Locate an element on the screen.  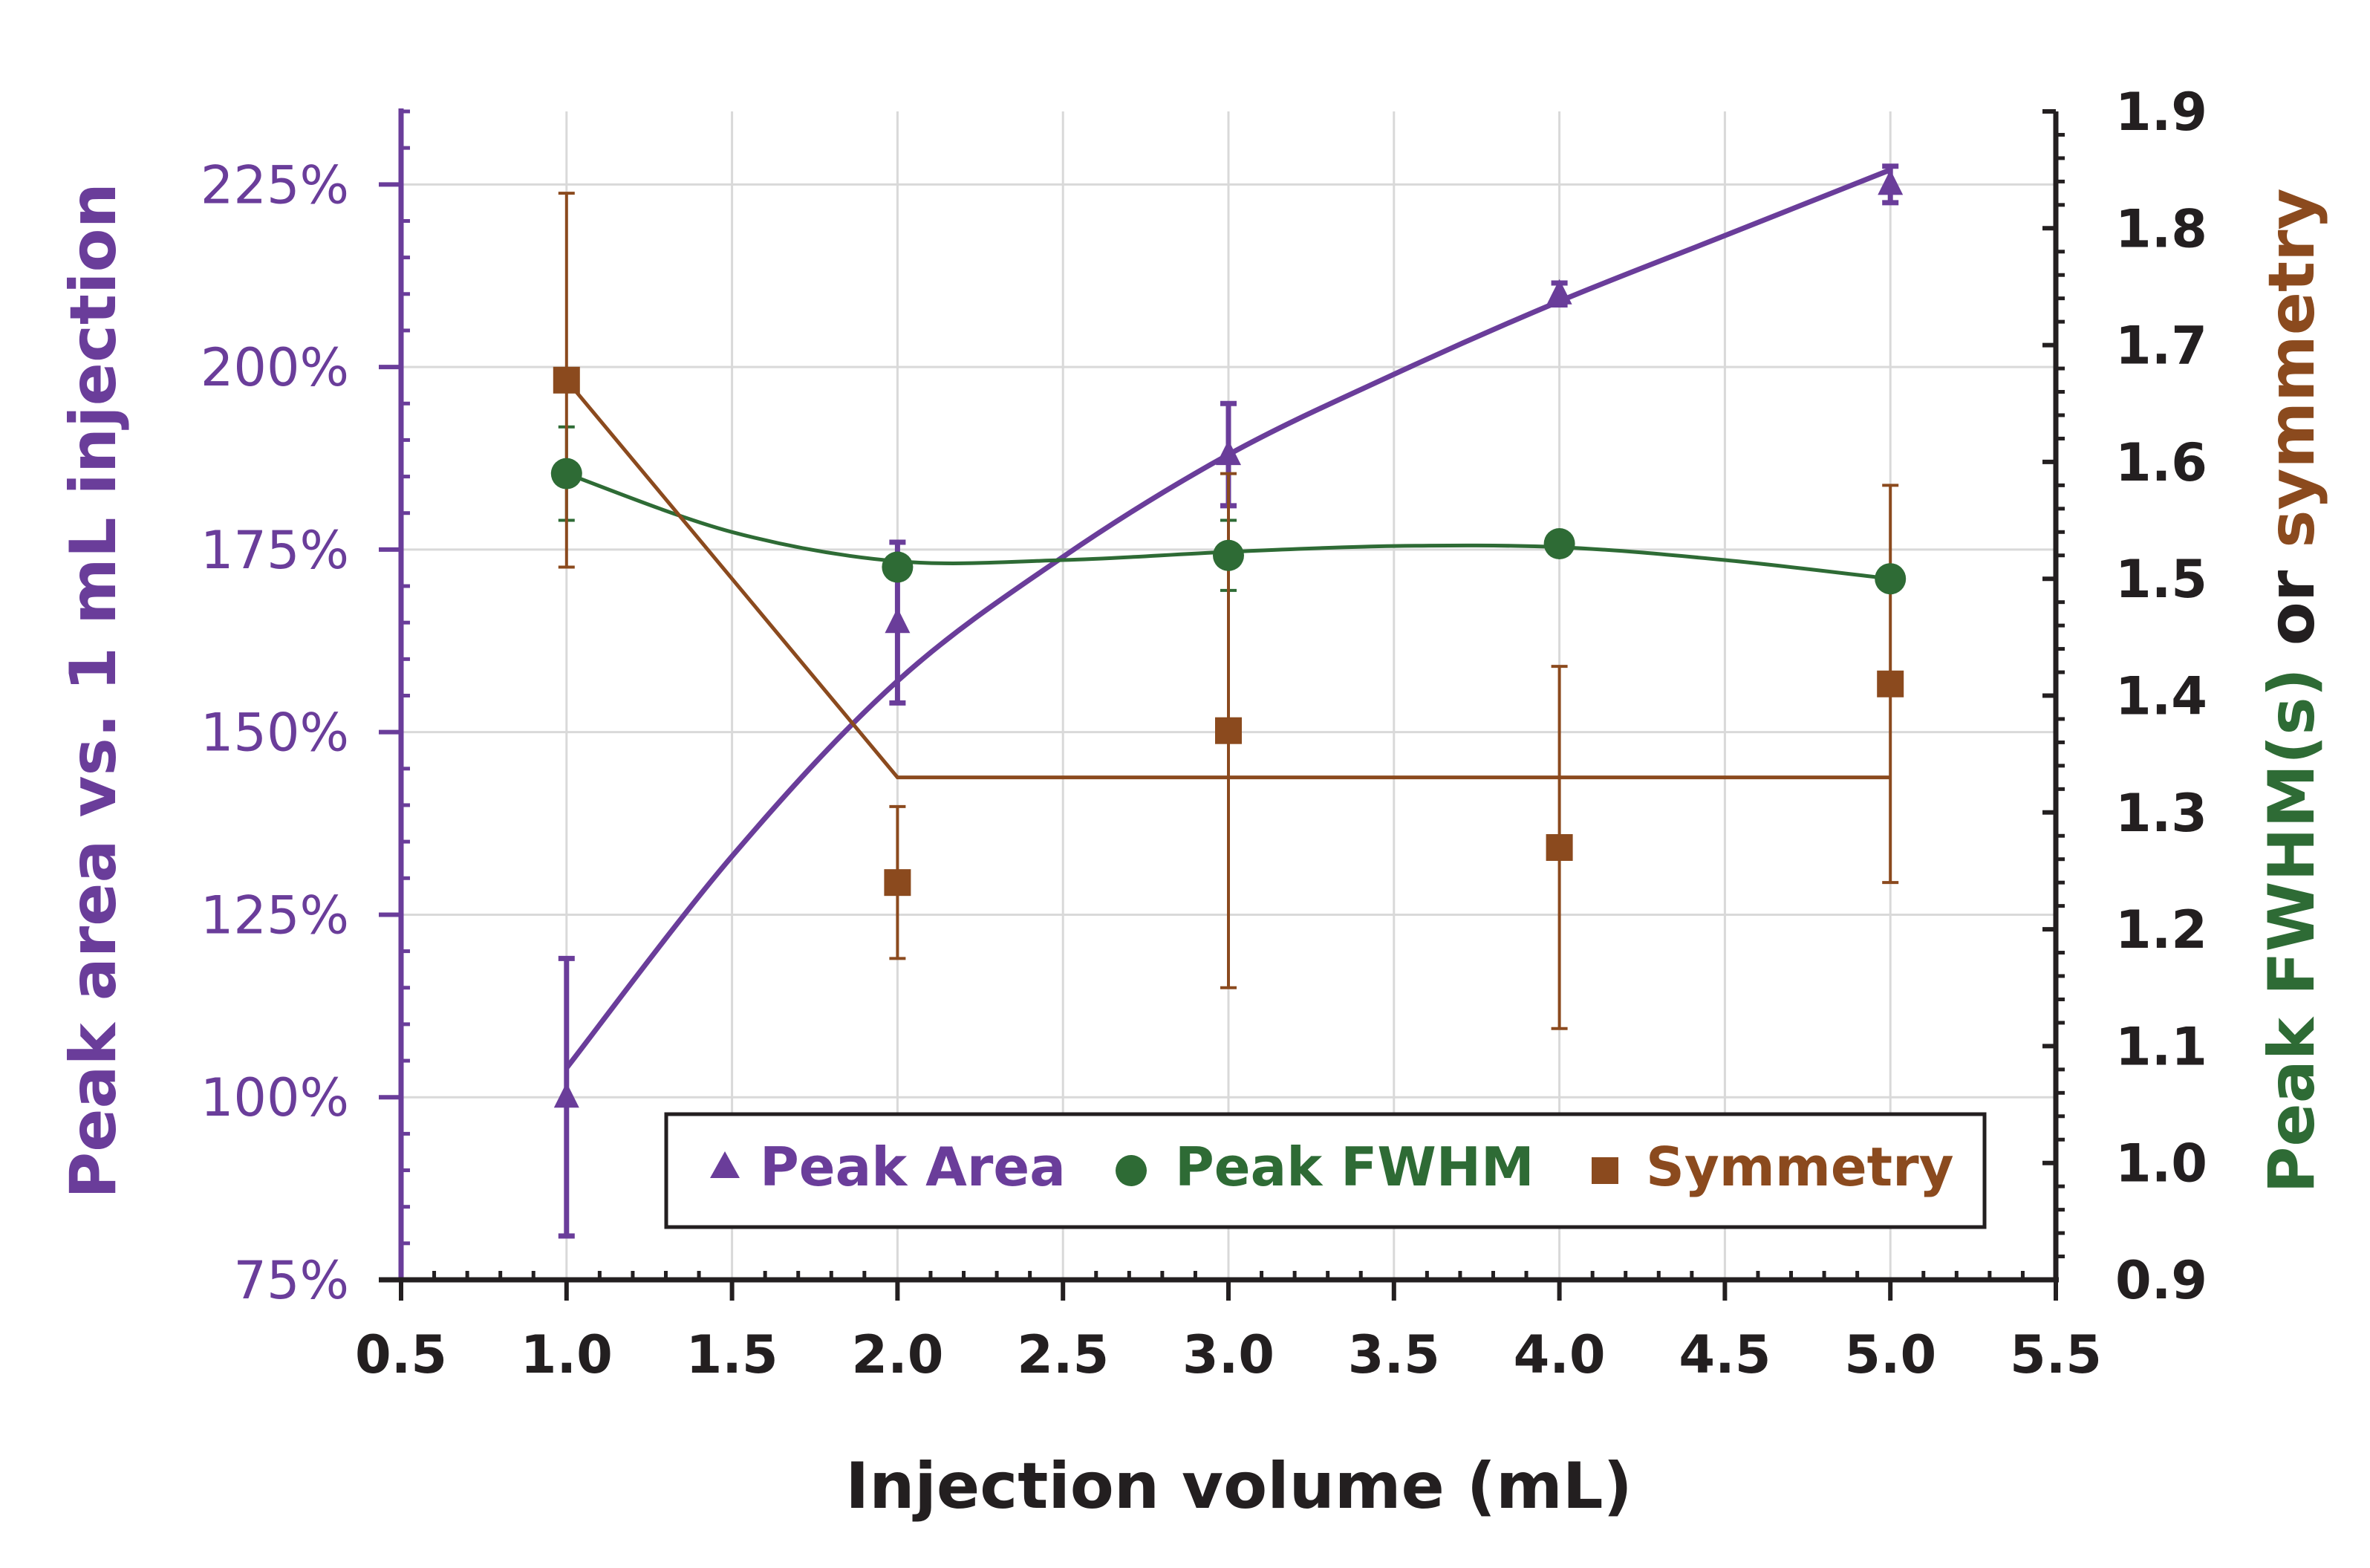
y-right-tick-label: 1.3 is located at coordinates (2161, 814).